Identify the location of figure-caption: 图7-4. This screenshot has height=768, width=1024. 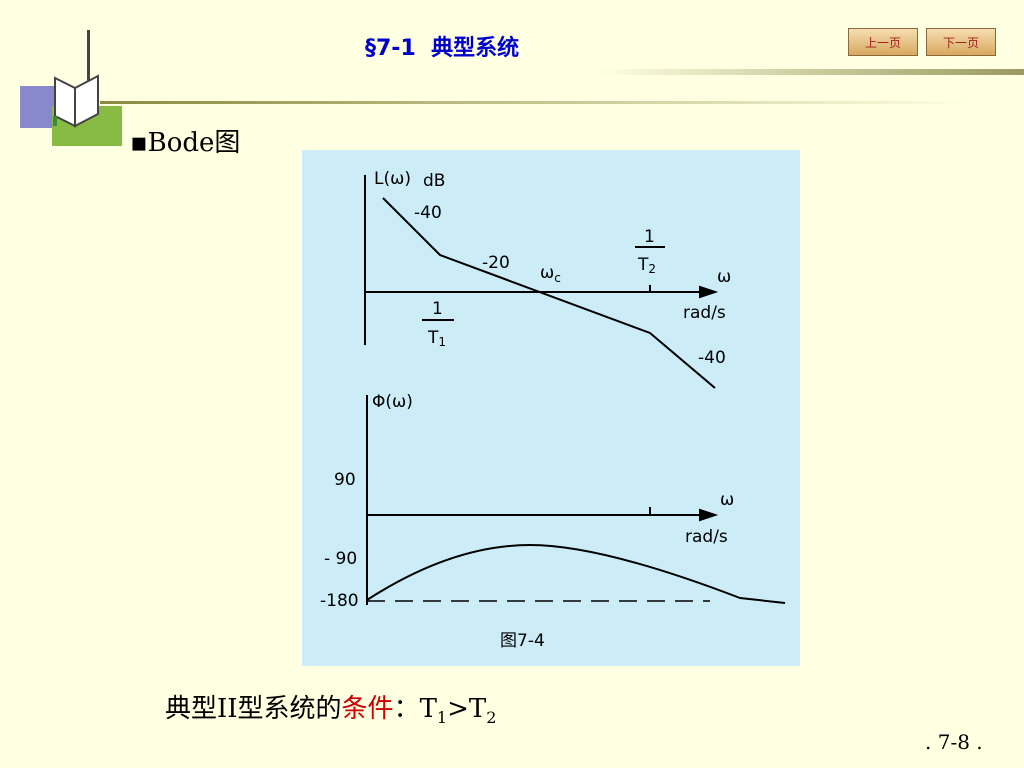
(522, 641).